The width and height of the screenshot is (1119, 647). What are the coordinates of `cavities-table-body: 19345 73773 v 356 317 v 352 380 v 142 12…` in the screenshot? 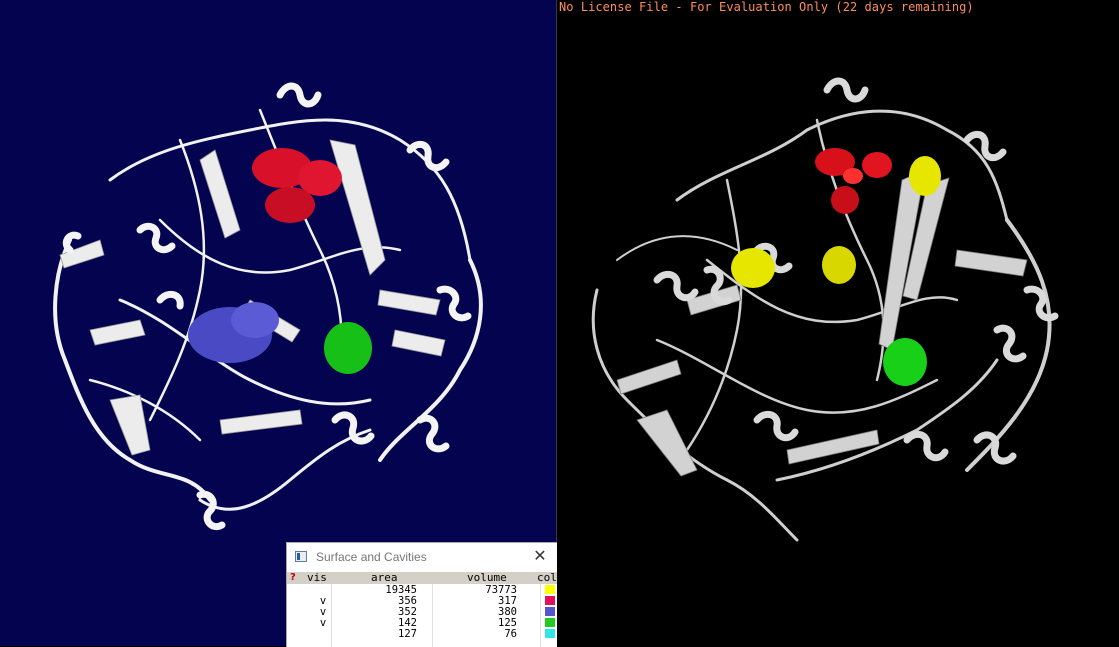 It's located at (422, 612).